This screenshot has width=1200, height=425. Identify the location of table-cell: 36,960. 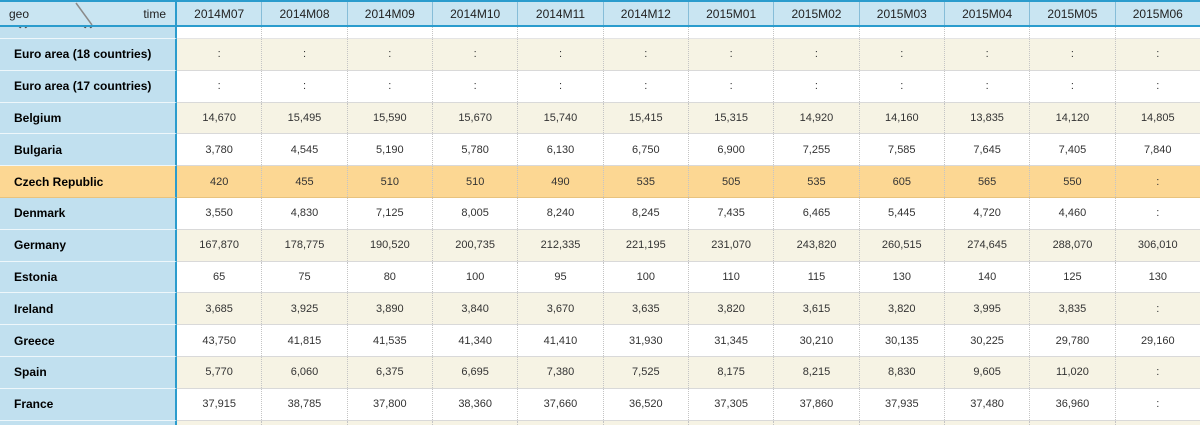
(1071, 404).